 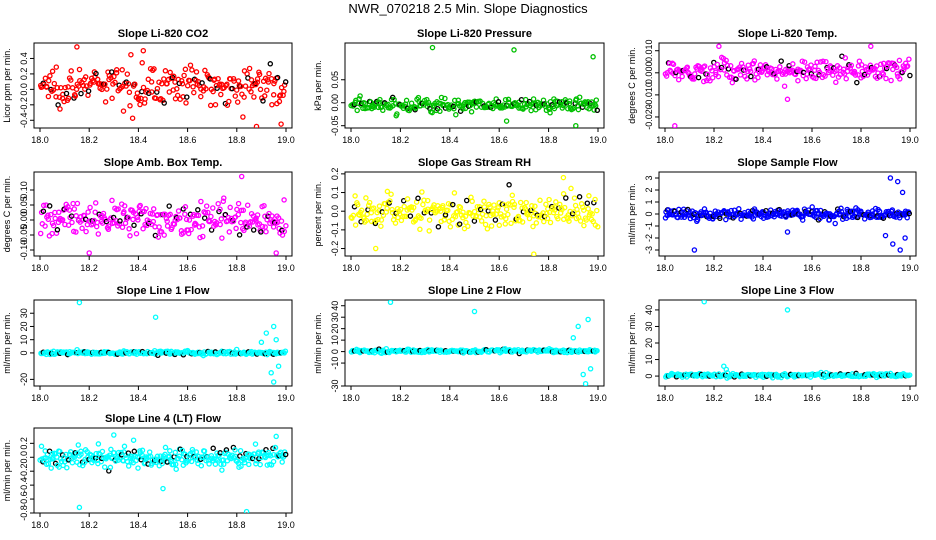 I want to click on x-tick-label: 18.8, so click(x=861, y=398).